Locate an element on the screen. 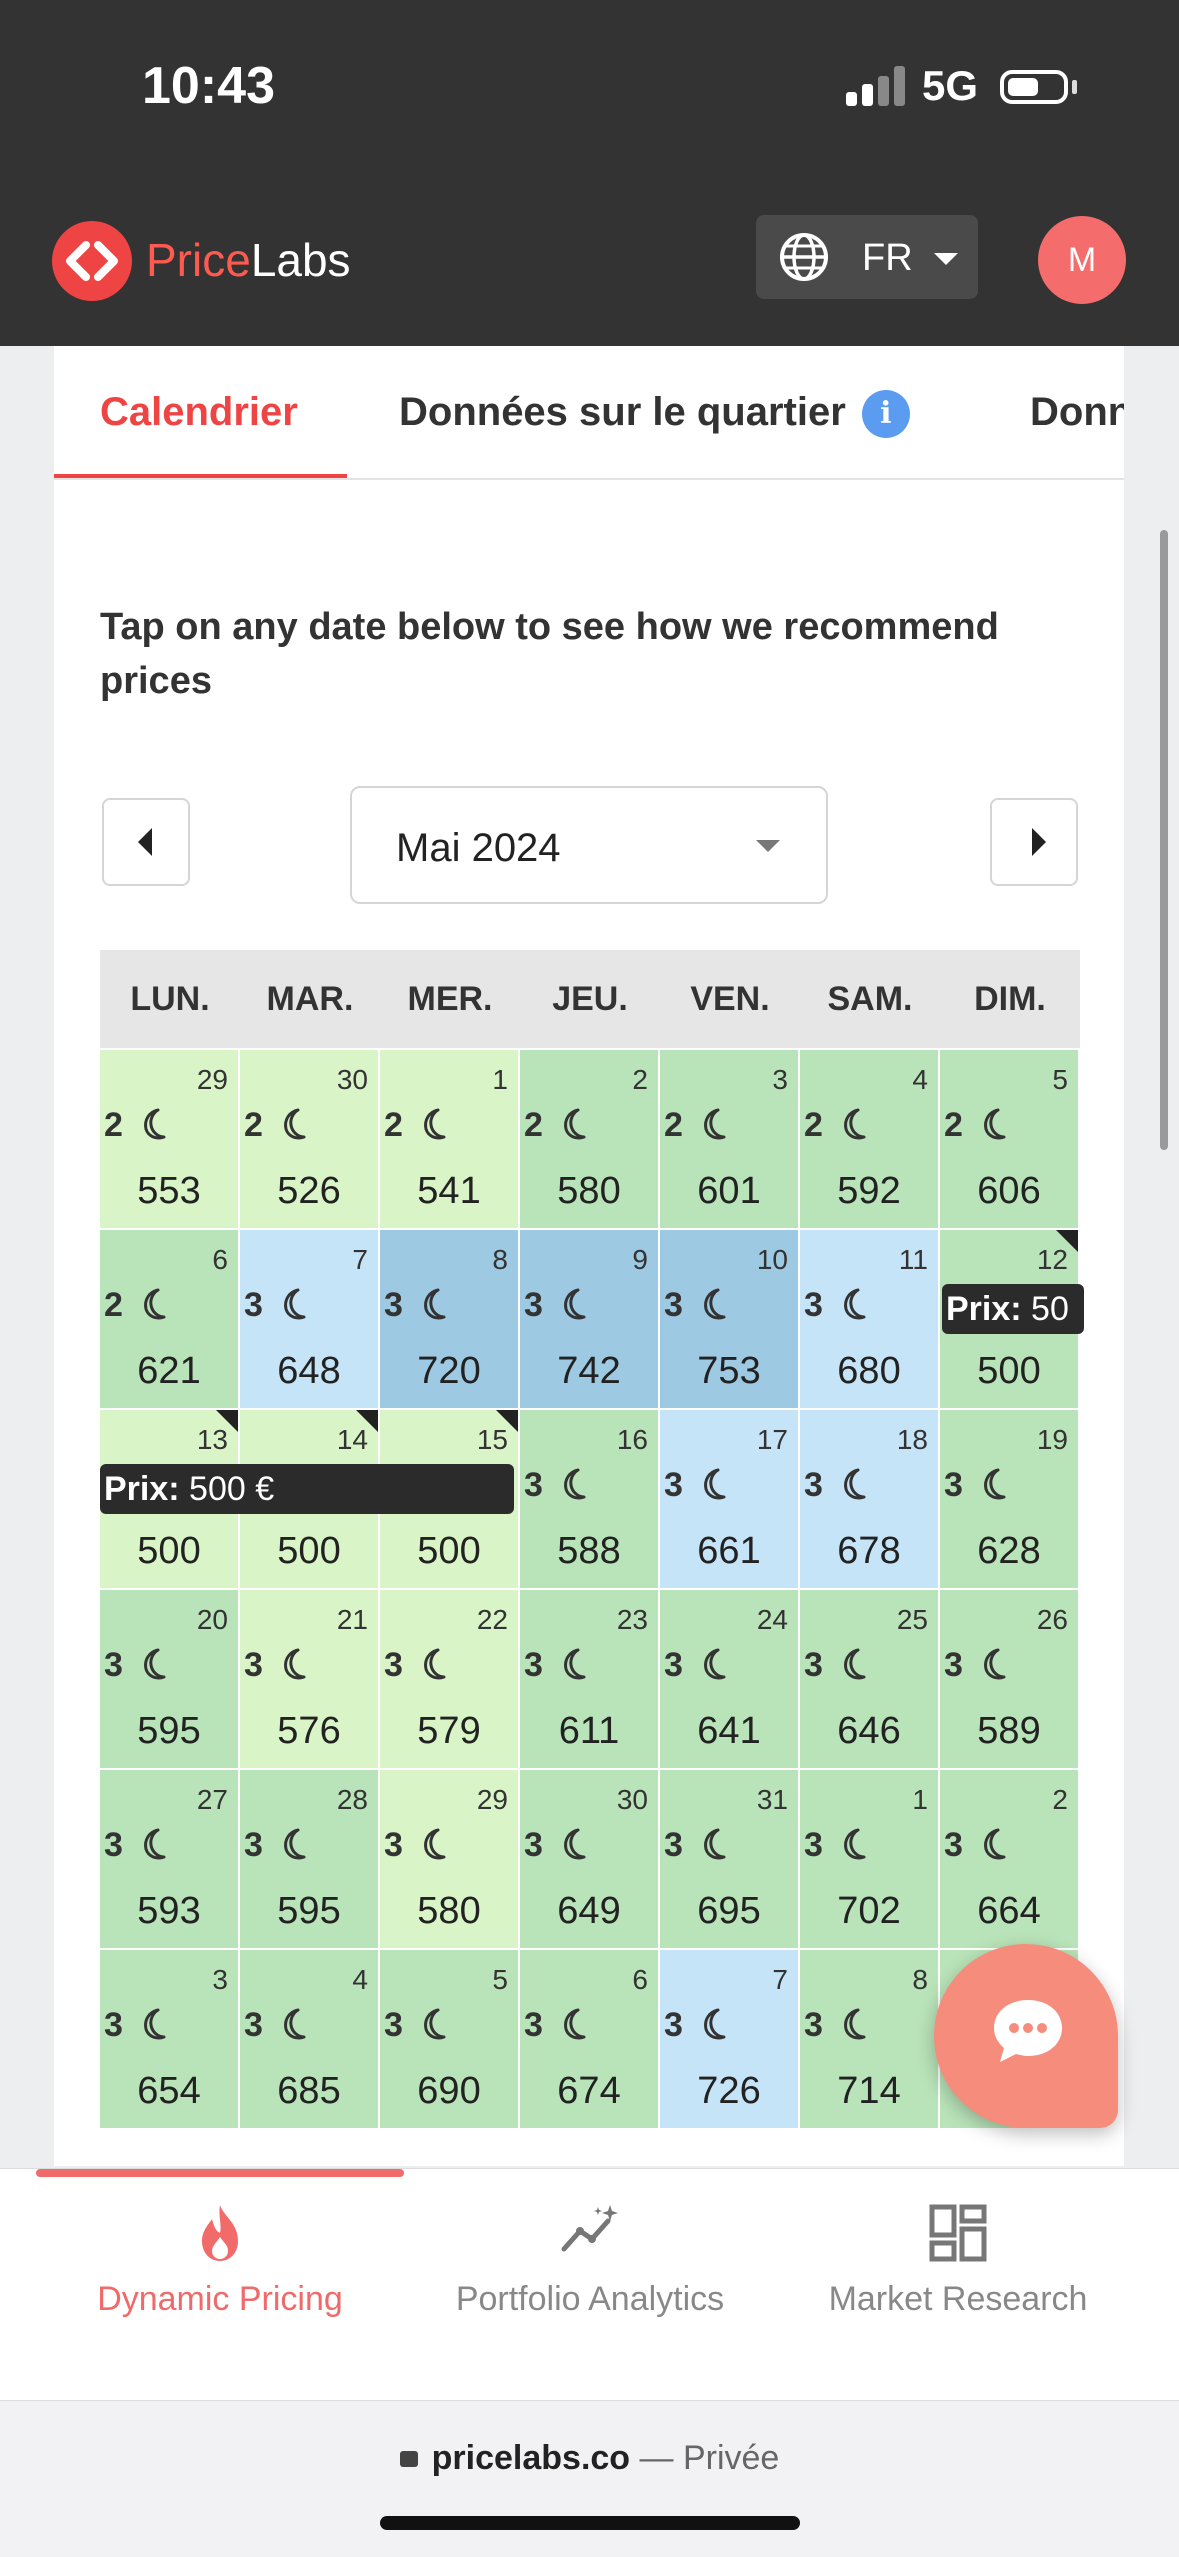 Image resolution: width=1179 pixels, height=2557 pixels. day-price: 589 is located at coordinates (1009, 1731).